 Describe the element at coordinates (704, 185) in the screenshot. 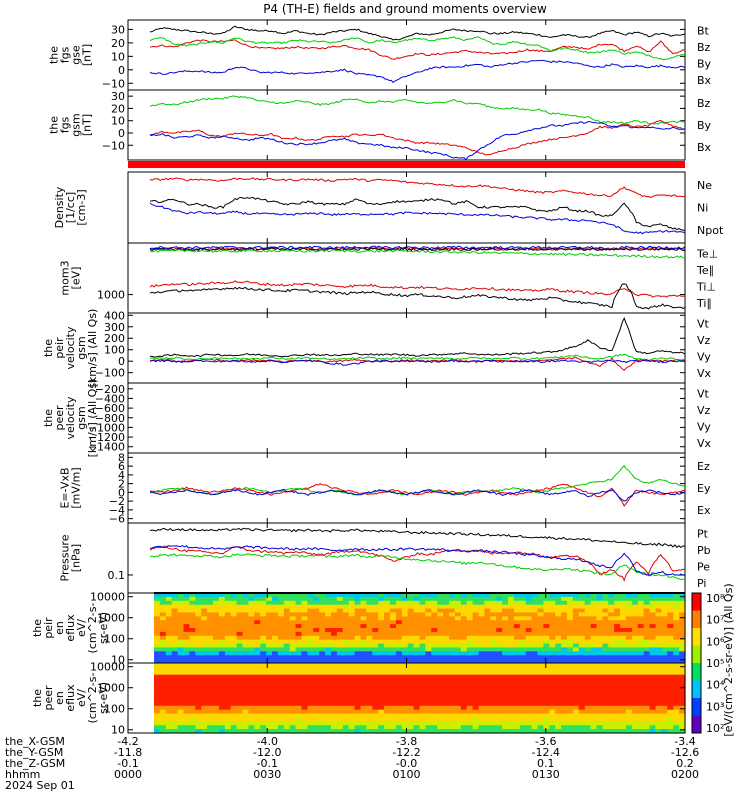

I see `legend-entry: Ne` at that location.